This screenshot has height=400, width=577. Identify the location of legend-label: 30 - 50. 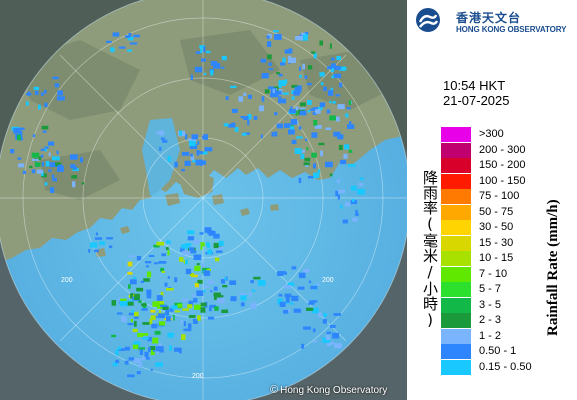
(496, 227).